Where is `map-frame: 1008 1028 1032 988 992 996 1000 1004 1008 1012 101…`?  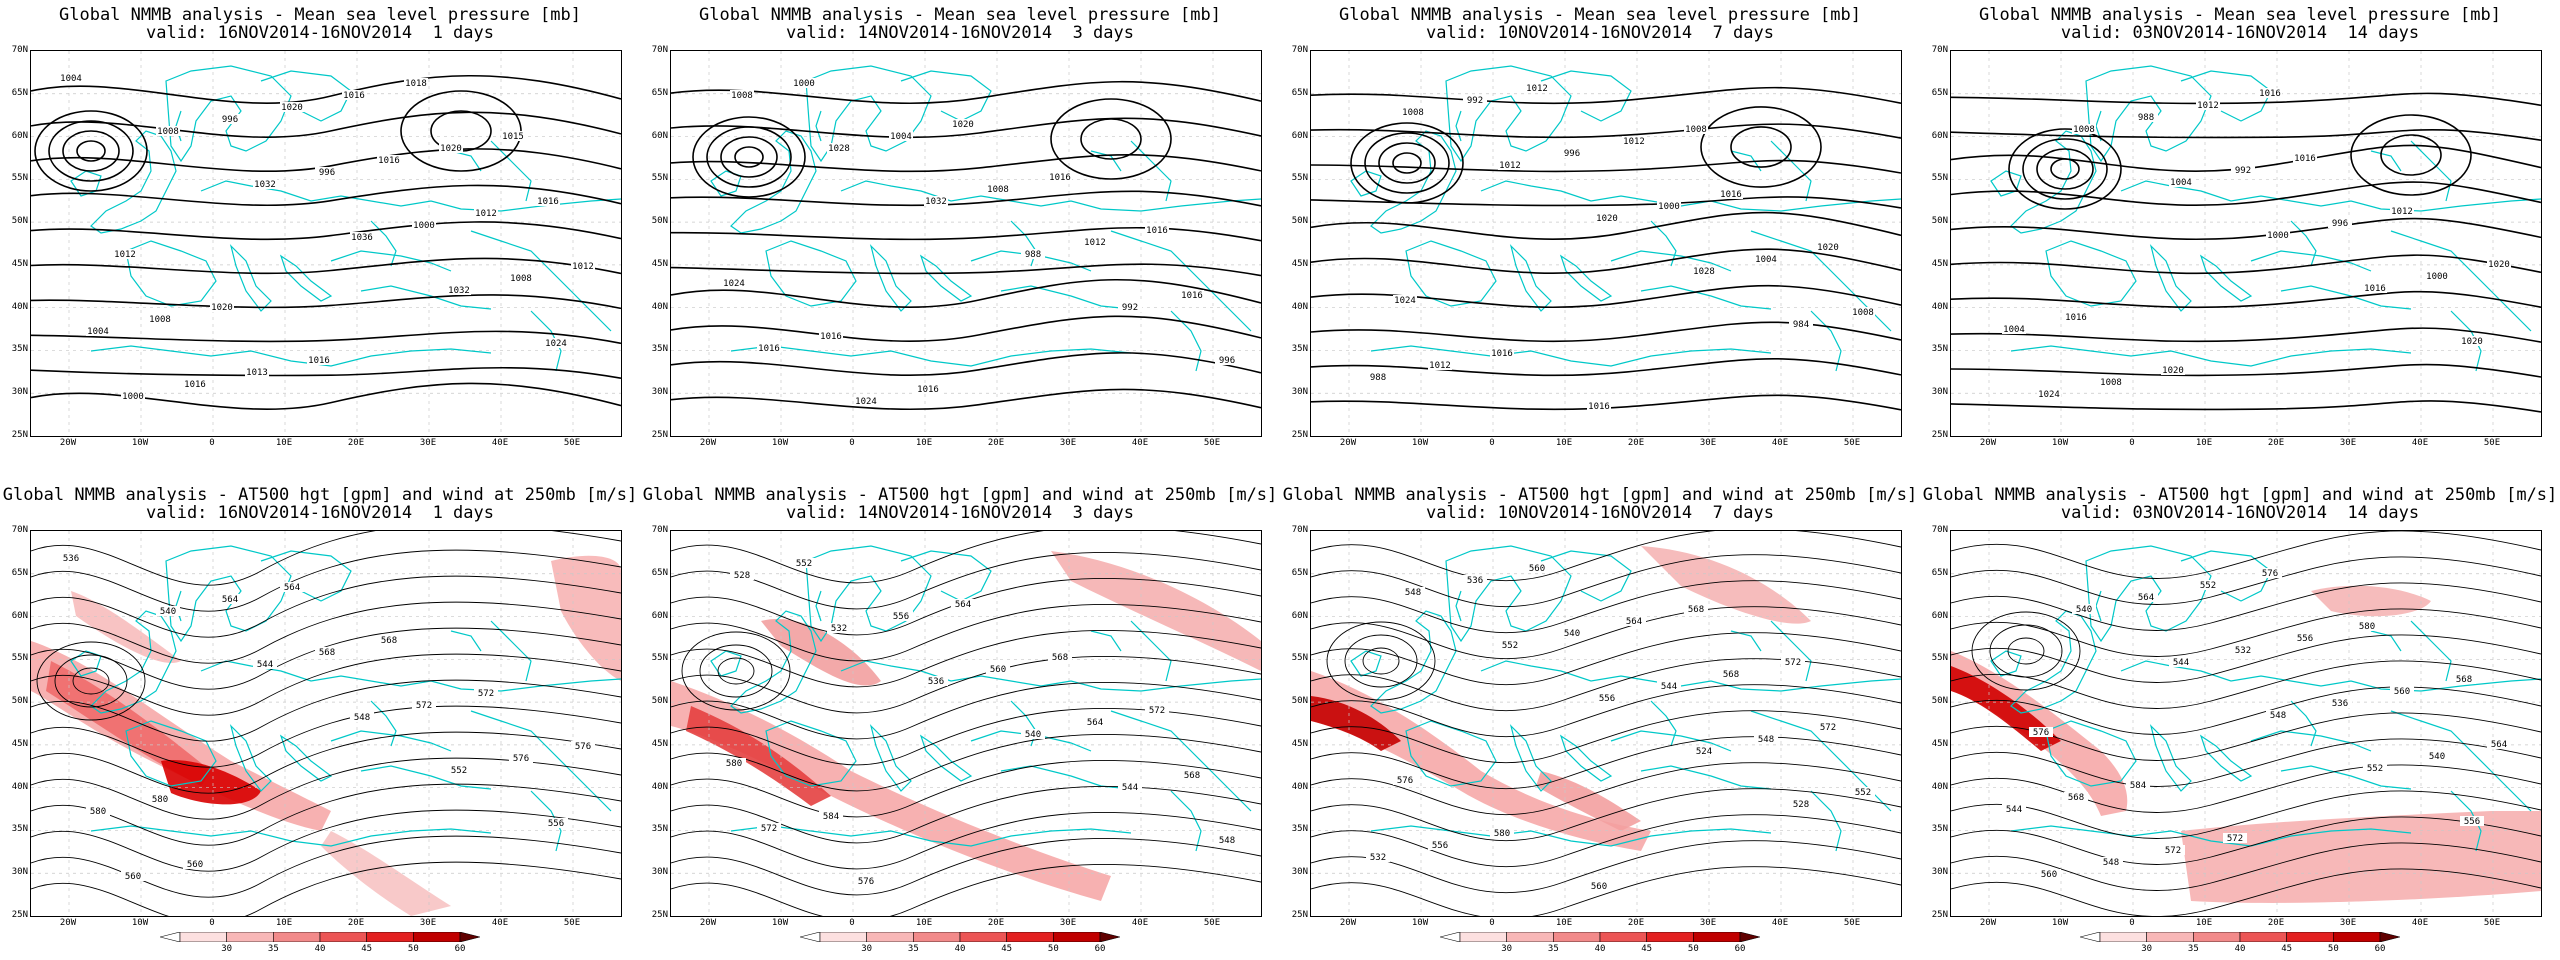 map-frame: 1008 1028 1032 988 992 996 1000 1004 1008 1012 101… is located at coordinates (966, 243).